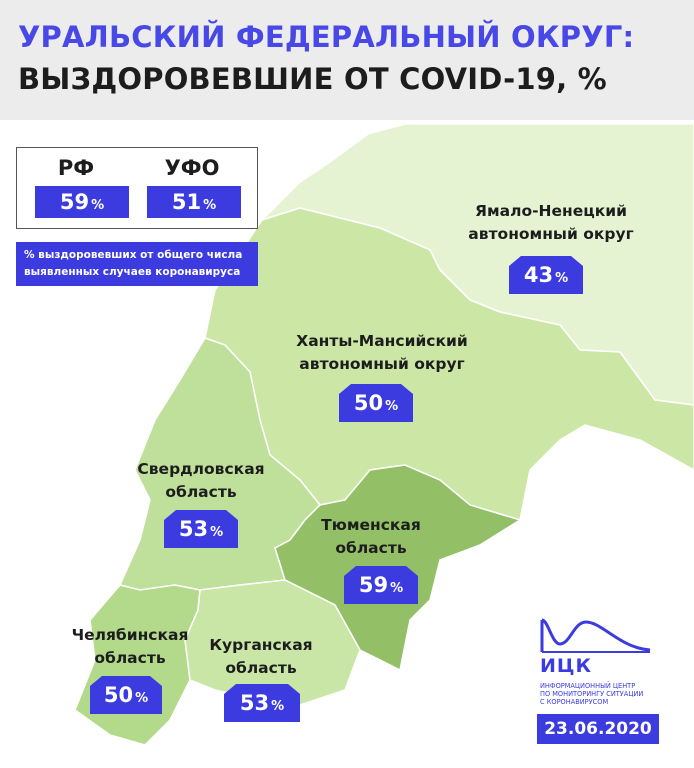  What do you see at coordinates (326, 37) in the screenshot?
I see `page-title: УРАЛЬСКИЙ ФЕДЕРАЛЬНЫЙ ОКРУГ:` at bounding box center [326, 37].